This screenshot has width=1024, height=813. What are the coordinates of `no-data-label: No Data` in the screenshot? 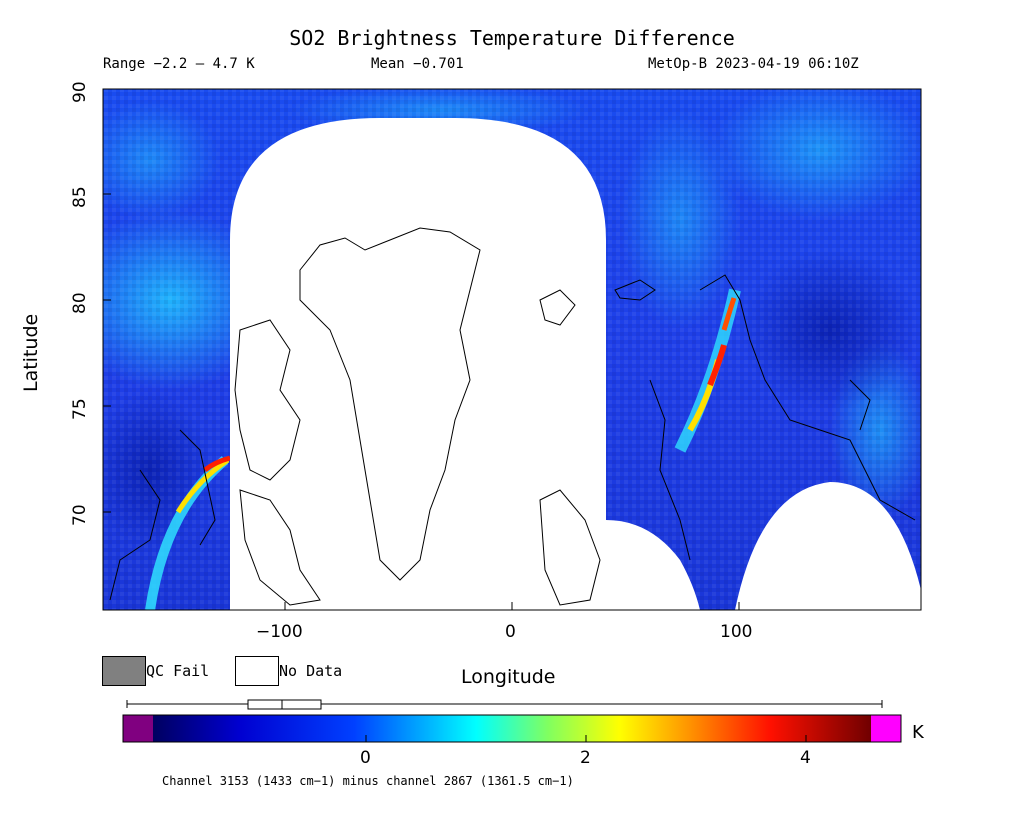 It's located at (311, 671).